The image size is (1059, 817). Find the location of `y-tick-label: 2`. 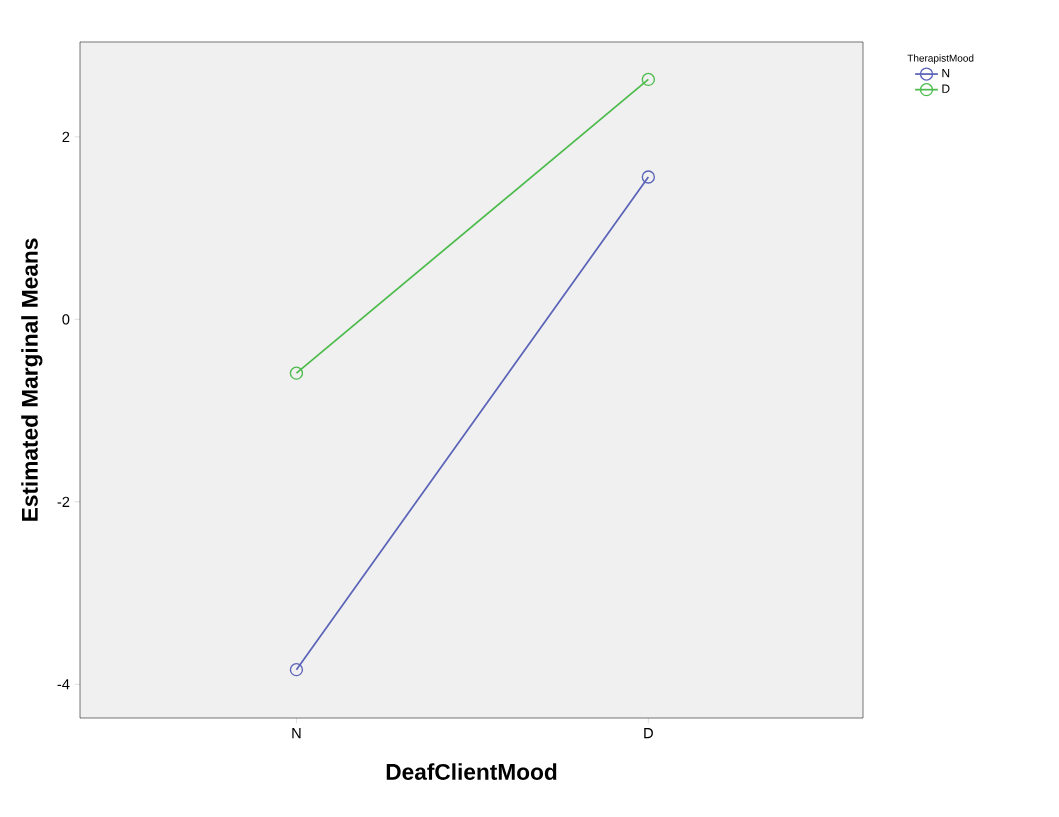

y-tick-label: 2 is located at coordinates (66, 136).